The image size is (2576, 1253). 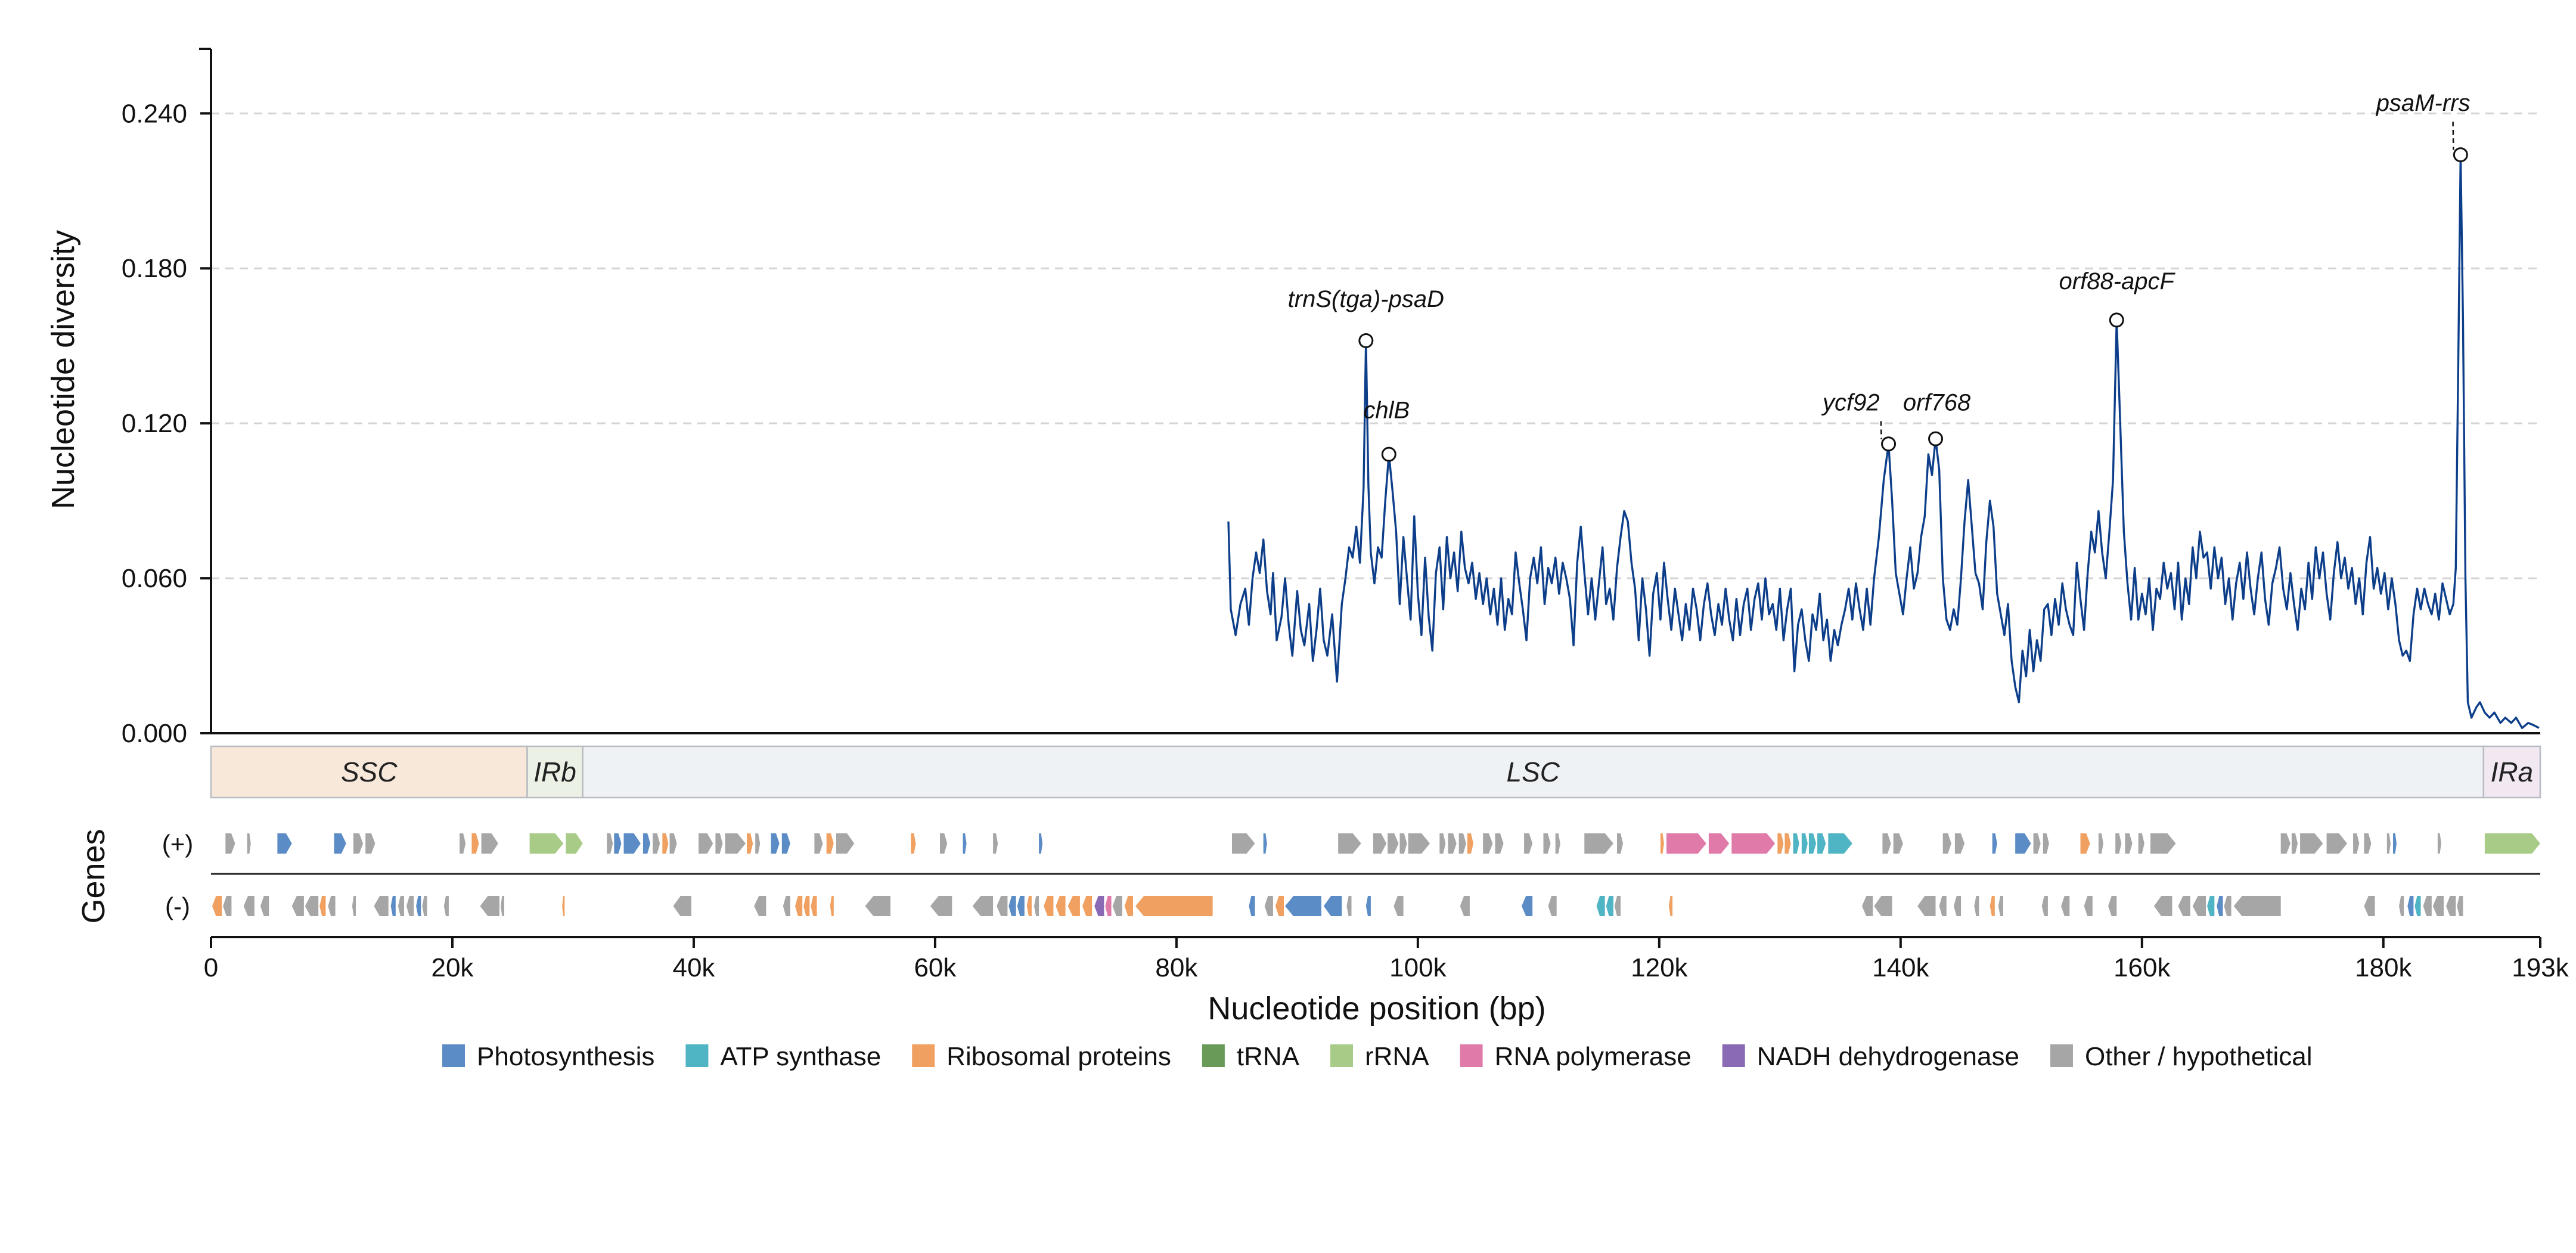 I want to click on x-axis: 0 20k 40k 60k 80k 100k 120k 140k 160k 180k 193k, so click(x=1386, y=959).